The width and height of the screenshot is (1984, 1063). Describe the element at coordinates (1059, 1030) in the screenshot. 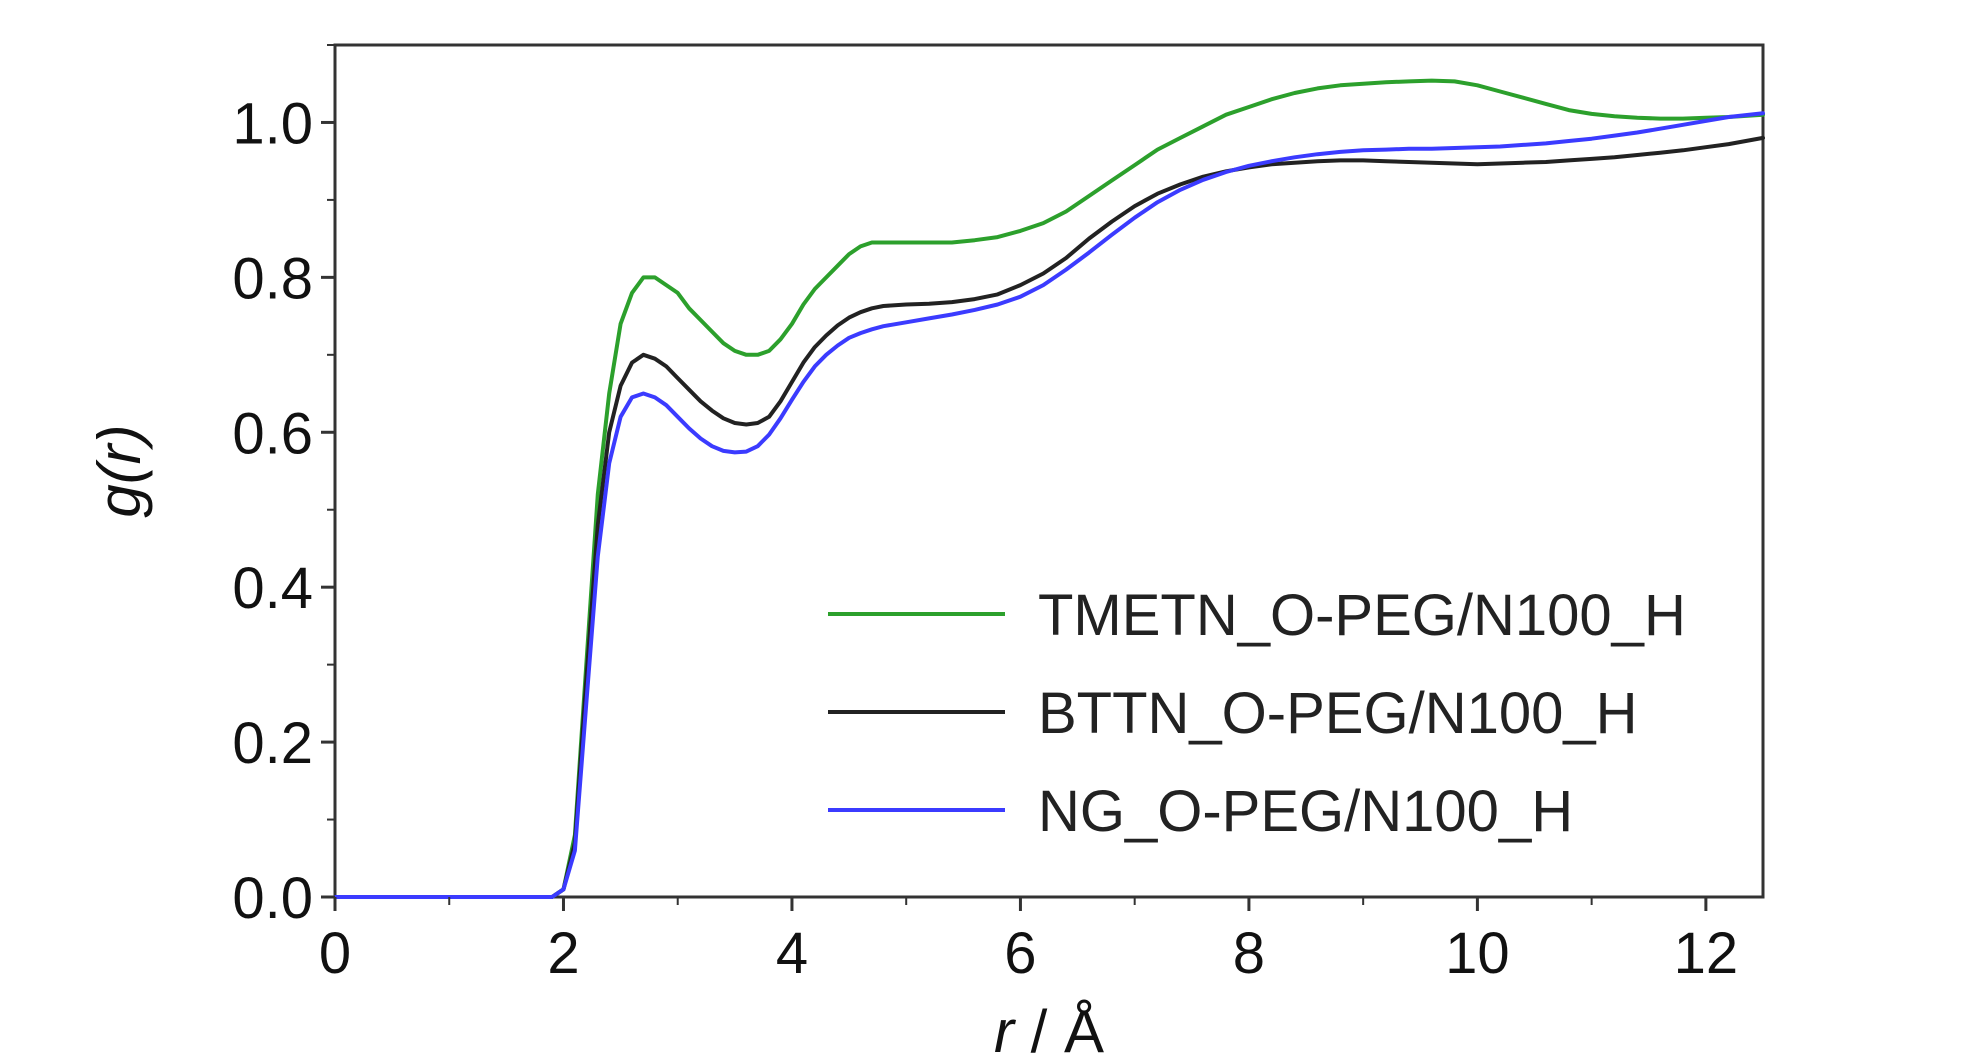

I see `x-axis-unit: / Å` at that location.